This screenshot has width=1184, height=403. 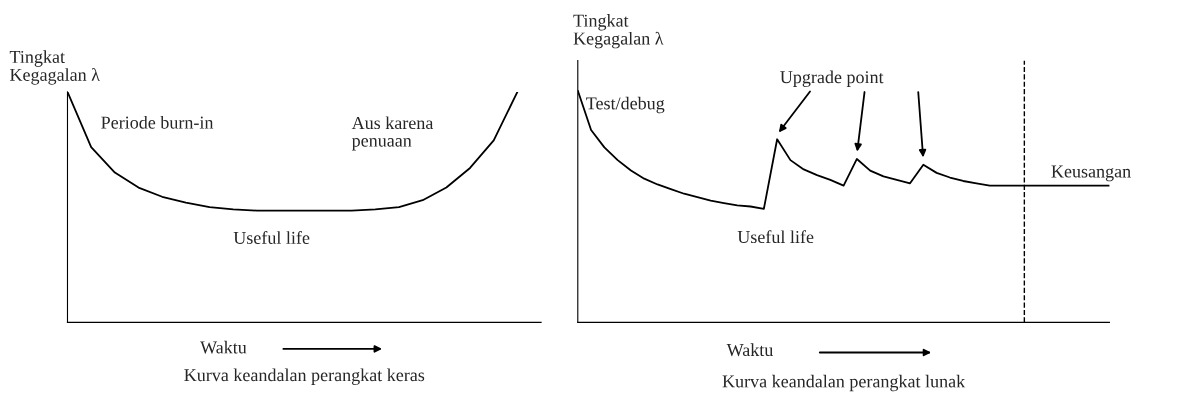 What do you see at coordinates (304, 376) in the screenshot?
I see `text: Kurva keandalan perangkat keras` at bounding box center [304, 376].